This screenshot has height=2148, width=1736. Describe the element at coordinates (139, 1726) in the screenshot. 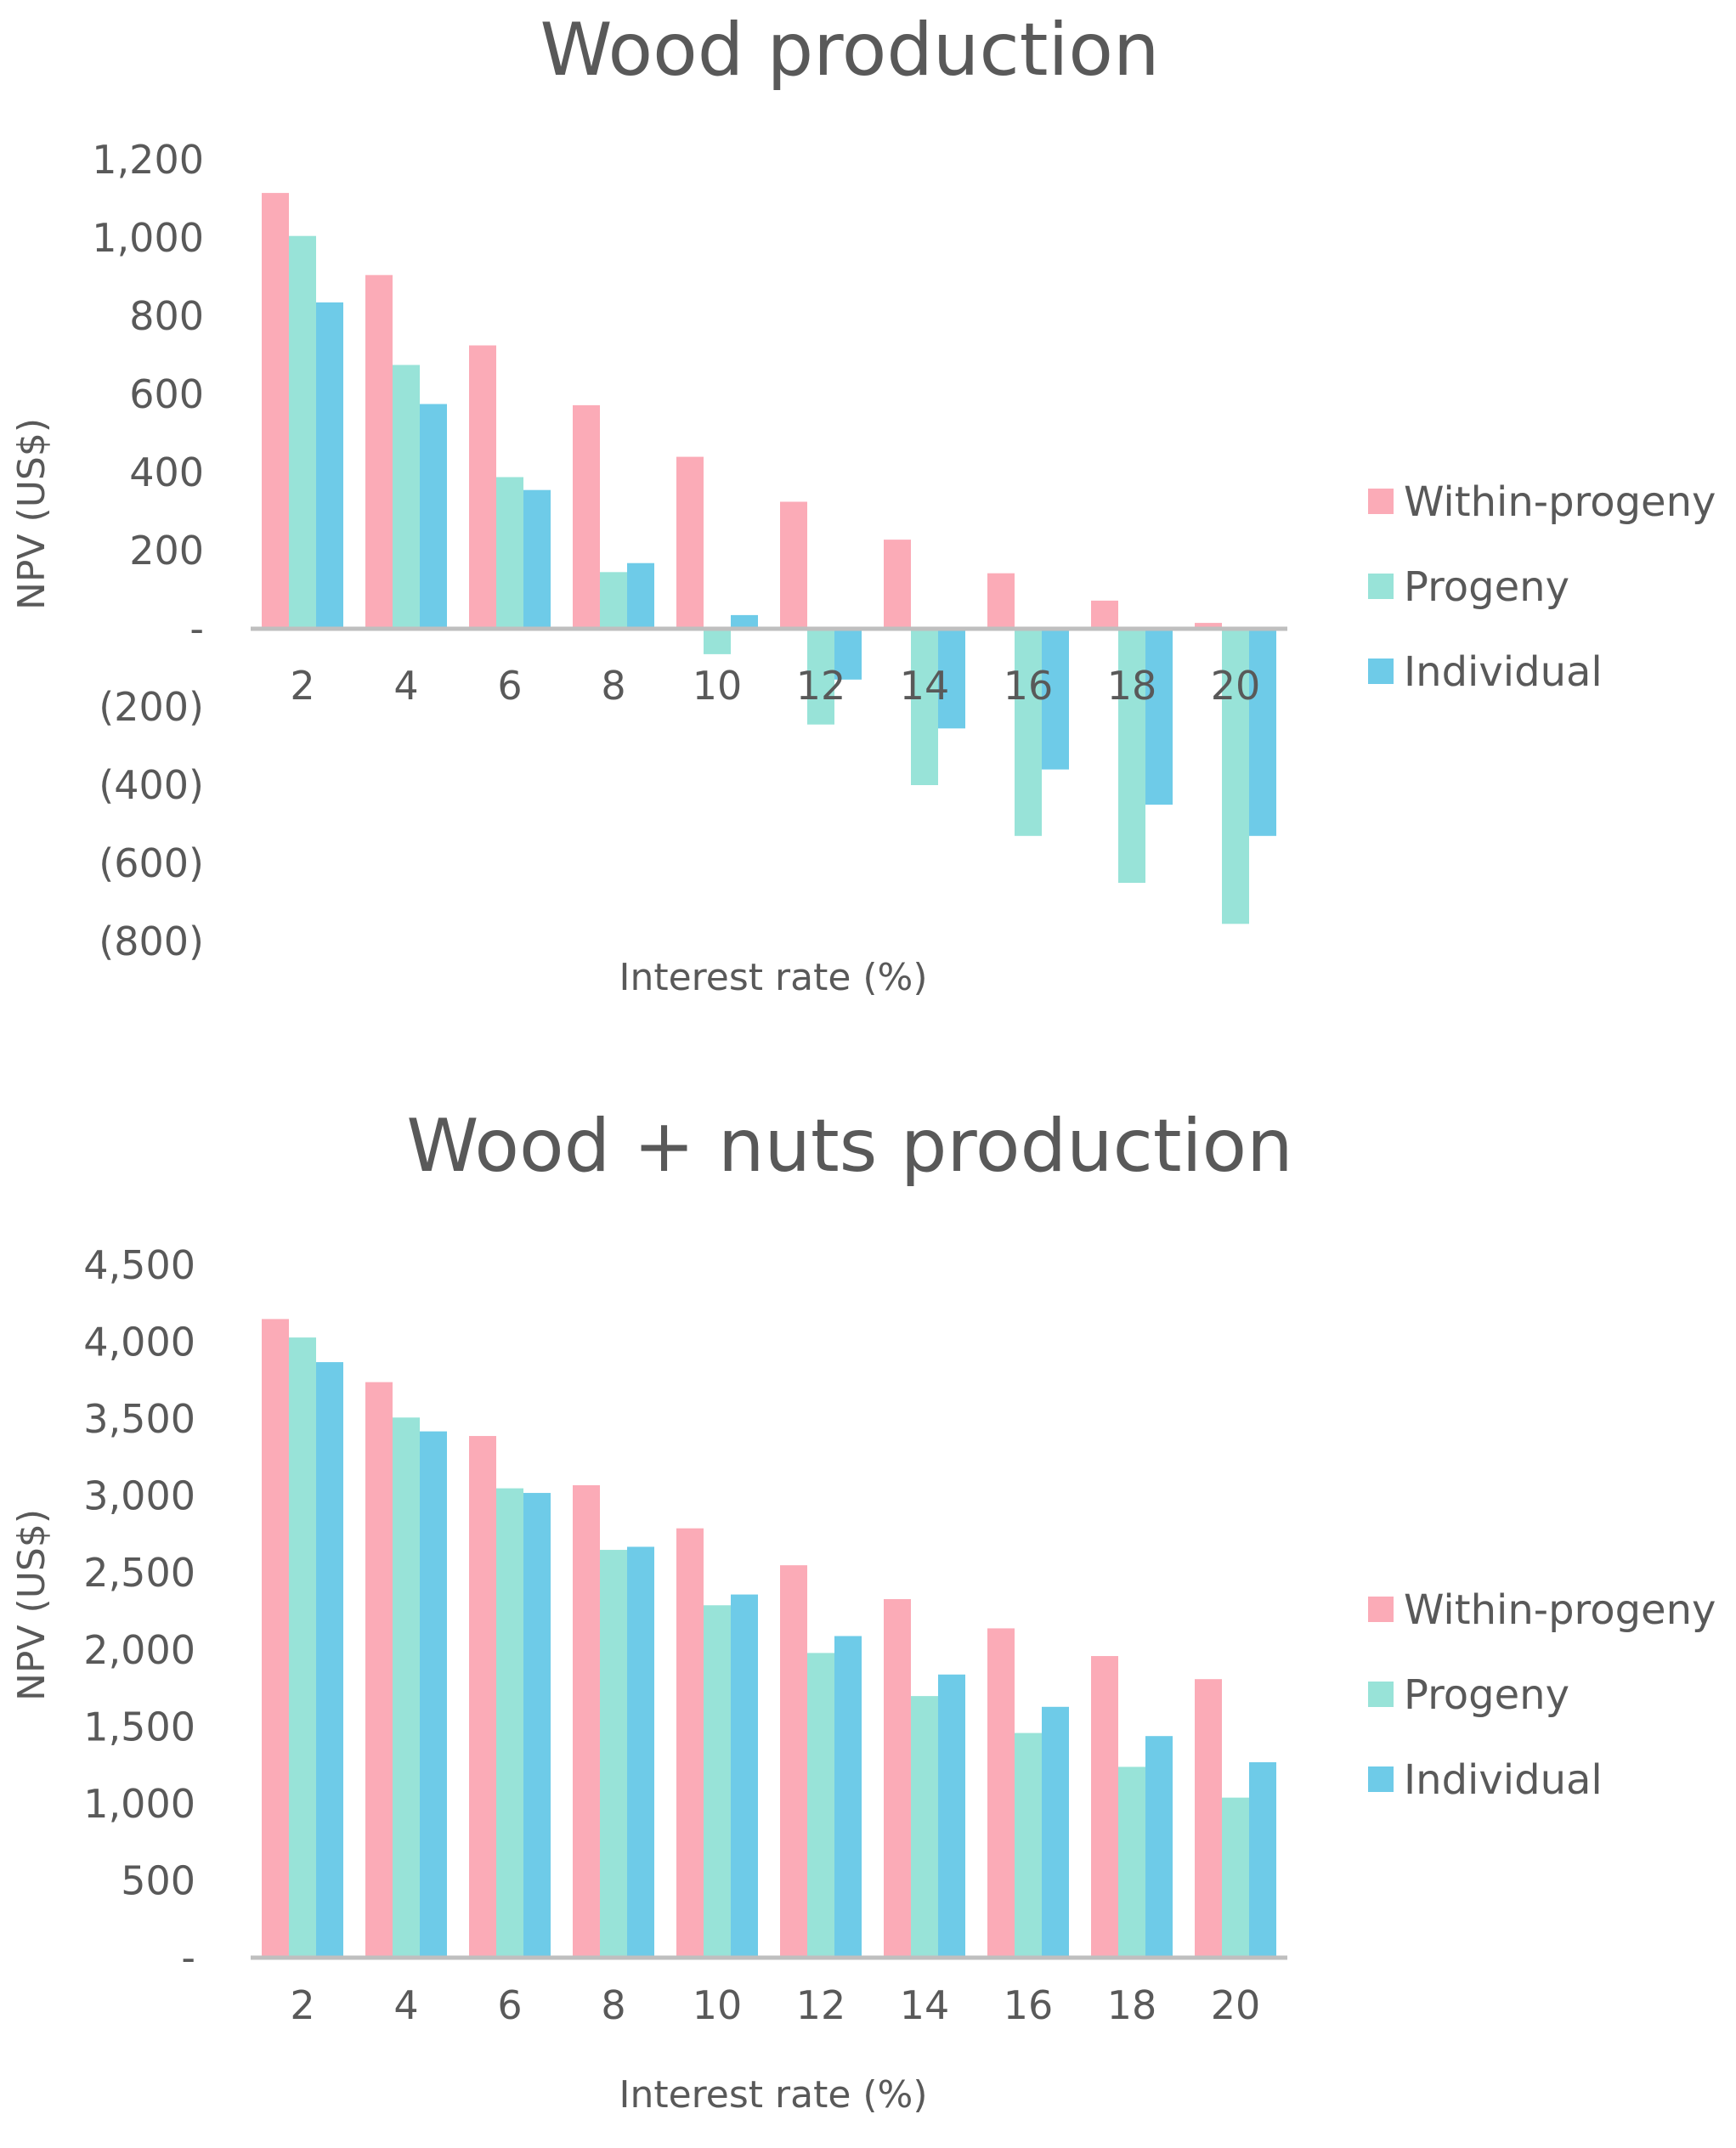

I see `y-tick-label: 1,500` at that location.